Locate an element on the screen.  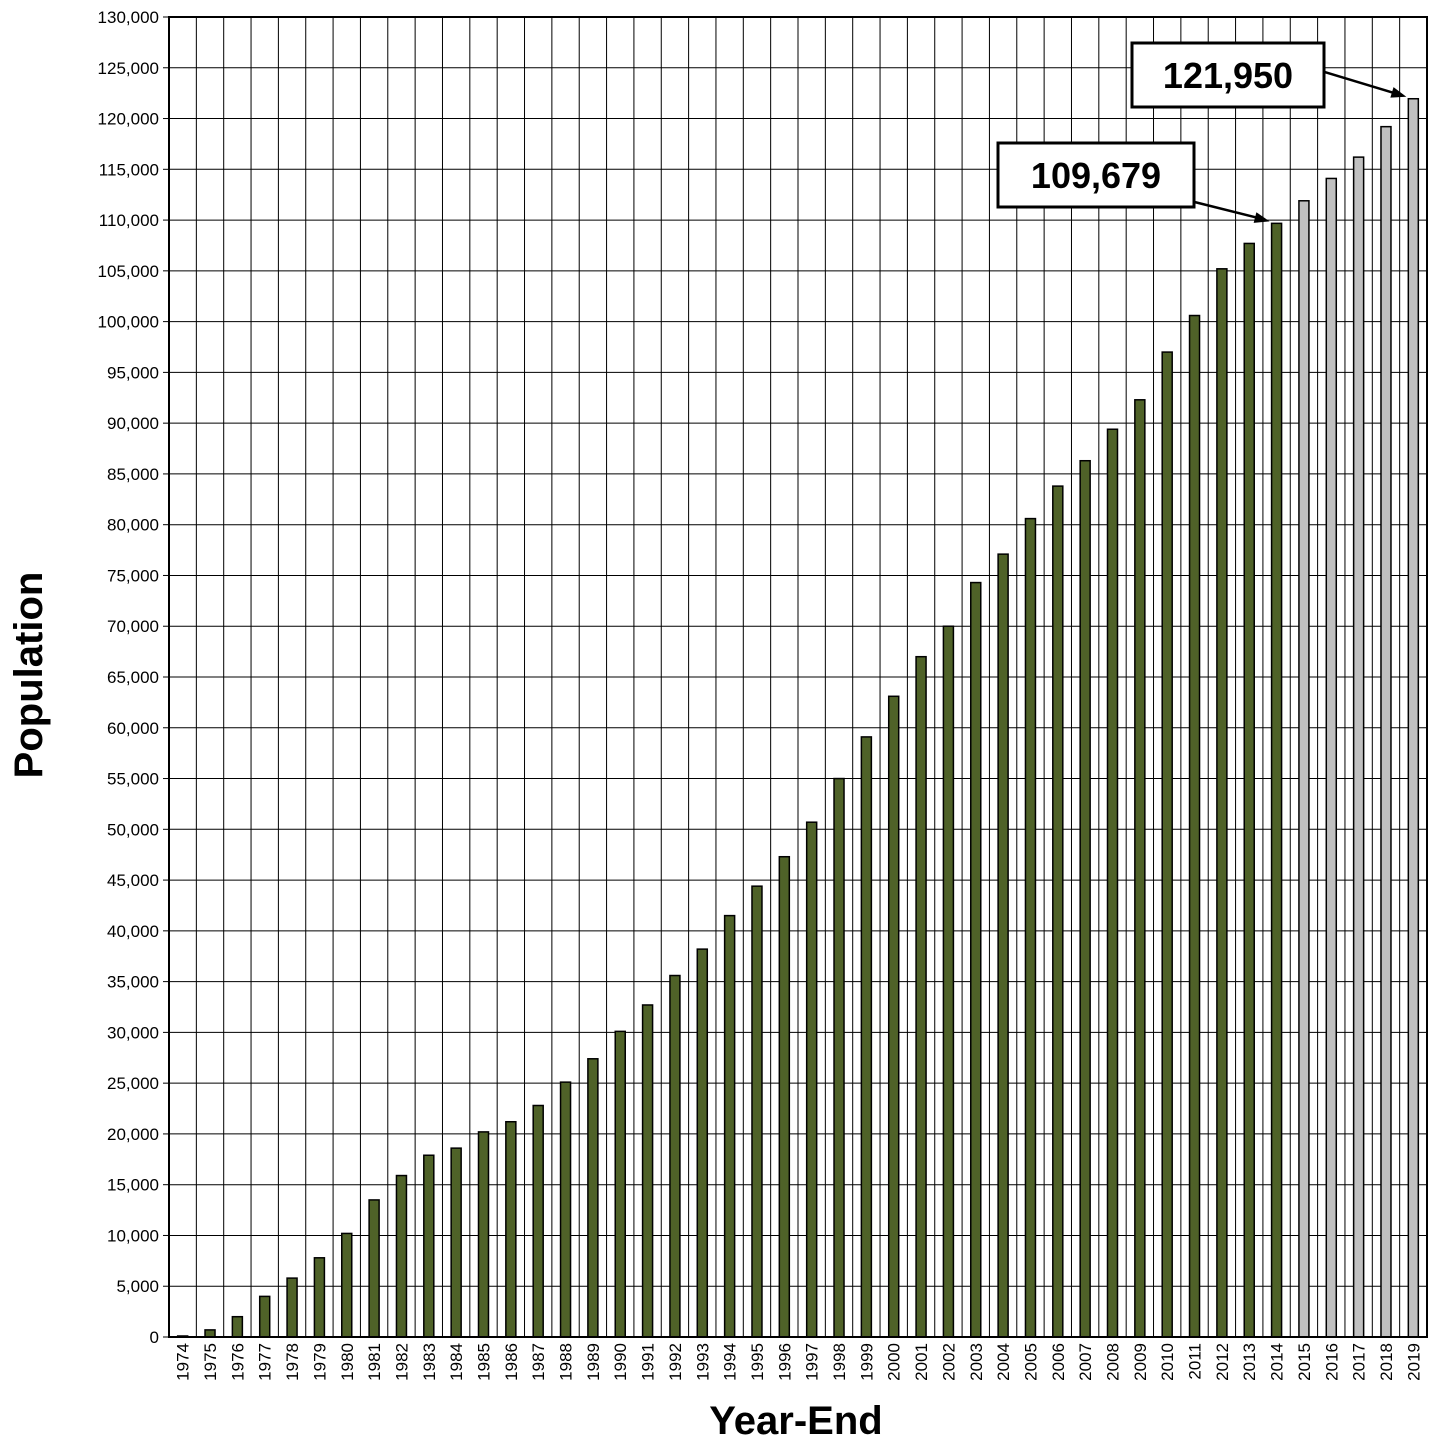
x-tick-label: 1979 is located at coordinates (319, 1362).